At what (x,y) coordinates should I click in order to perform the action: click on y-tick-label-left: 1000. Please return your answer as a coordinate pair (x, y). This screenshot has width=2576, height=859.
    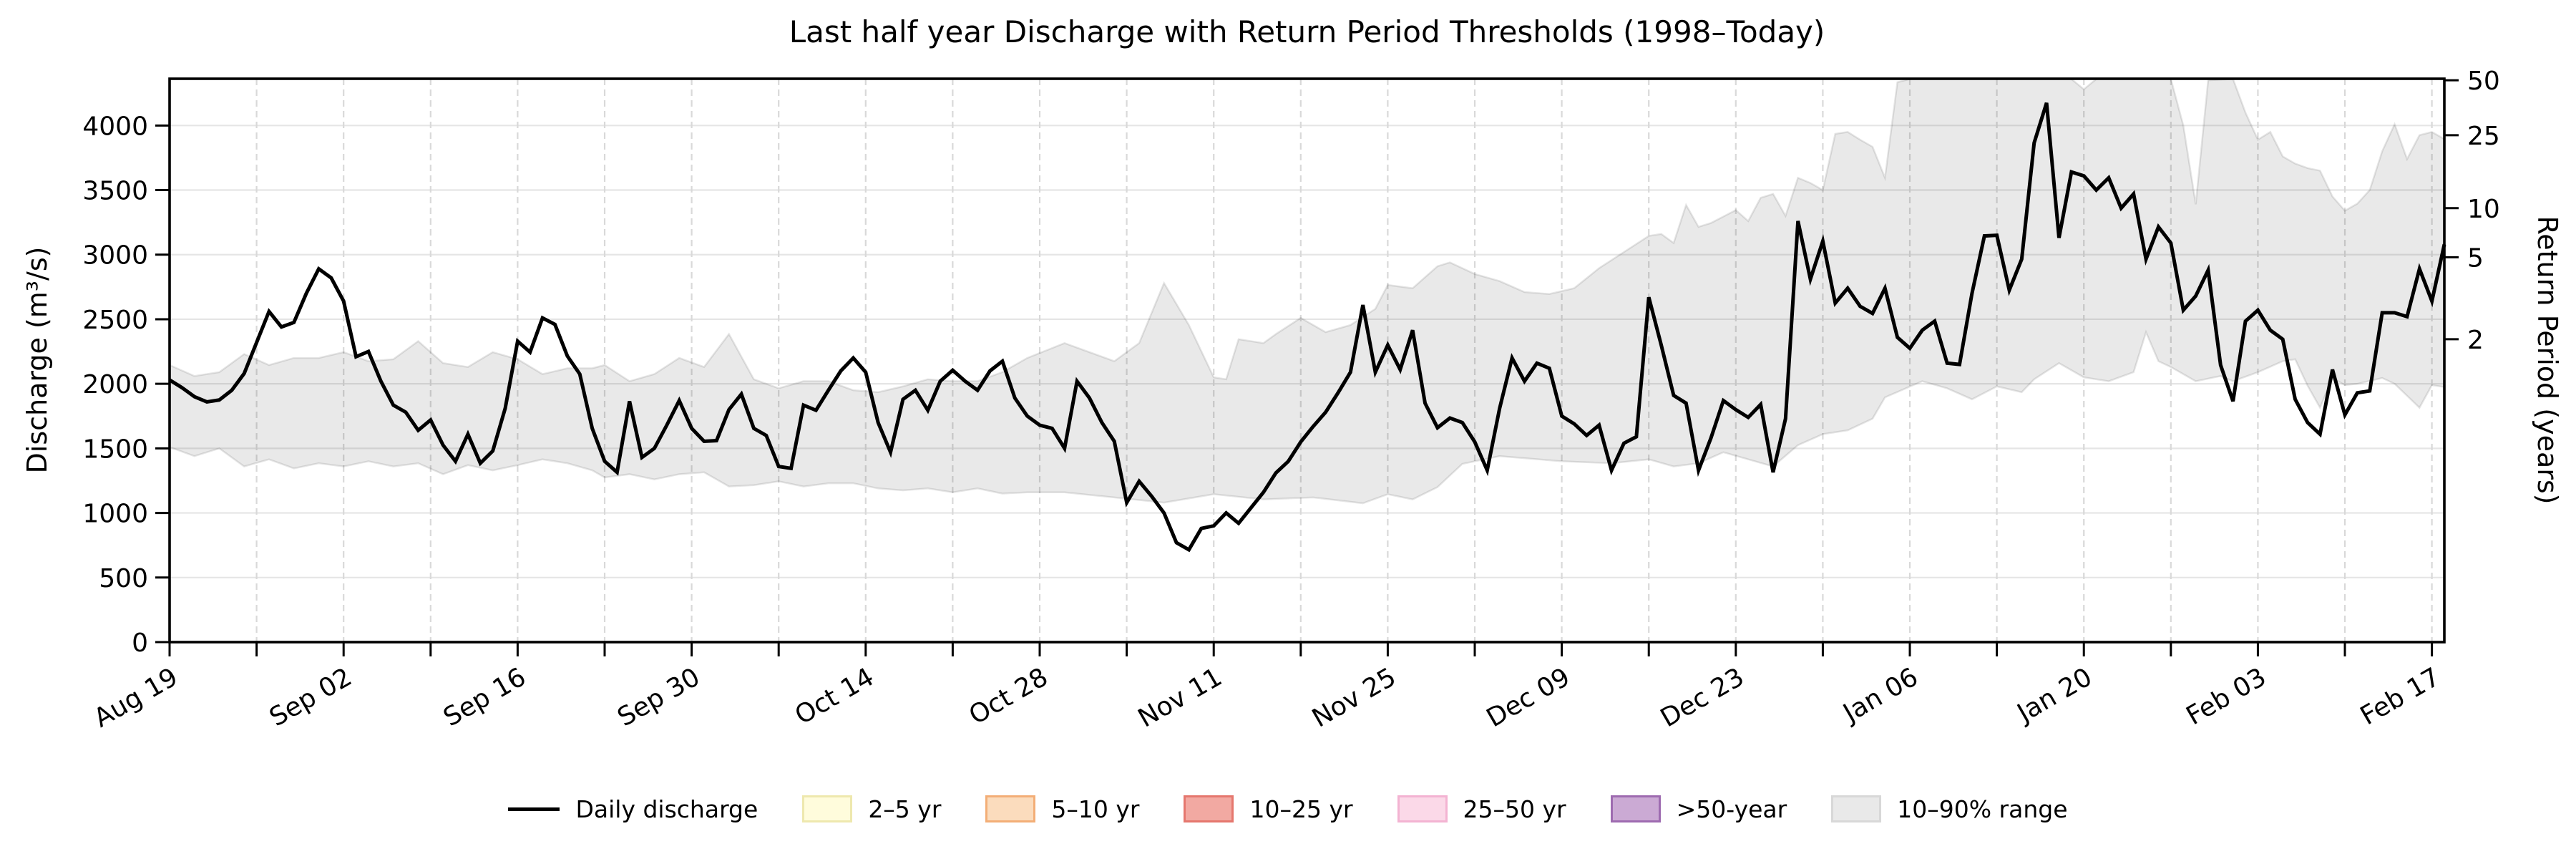
    Looking at the image, I should click on (115, 514).